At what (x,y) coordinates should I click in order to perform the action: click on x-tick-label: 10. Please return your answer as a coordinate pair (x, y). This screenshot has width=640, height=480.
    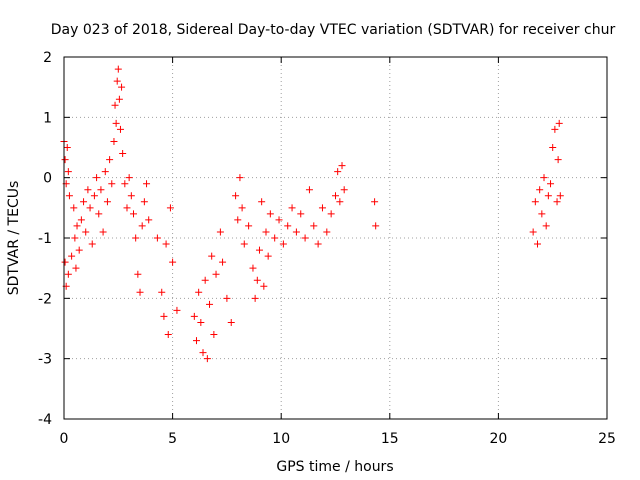
    Looking at the image, I should click on (281, 439).